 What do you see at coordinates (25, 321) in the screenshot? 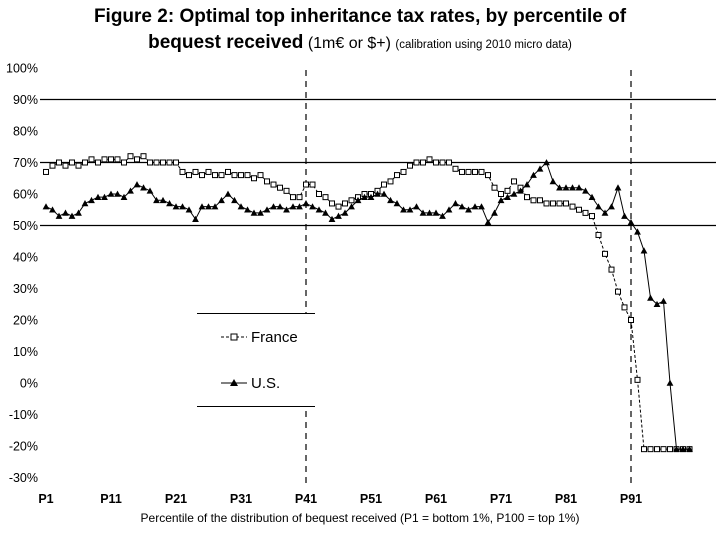
I see `y-tick-label: 20%` at bounding box center [25, 321].